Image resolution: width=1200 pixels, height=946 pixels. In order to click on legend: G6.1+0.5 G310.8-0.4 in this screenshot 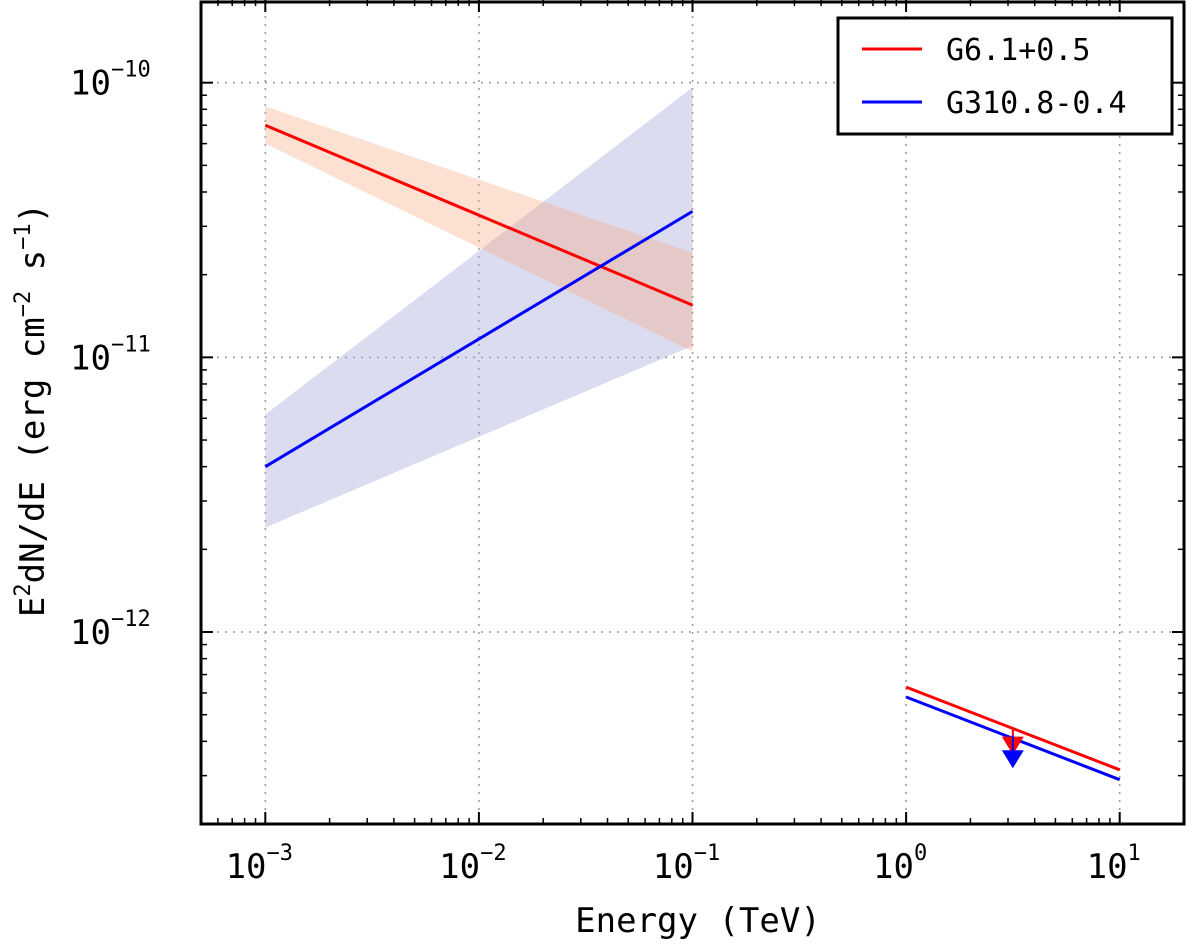, I will do `click(1005, 76)`.